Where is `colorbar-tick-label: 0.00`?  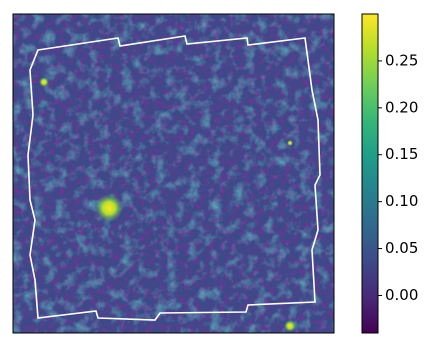 colorbar-tick-label: 0.00 is located at coordinates (401, 295).